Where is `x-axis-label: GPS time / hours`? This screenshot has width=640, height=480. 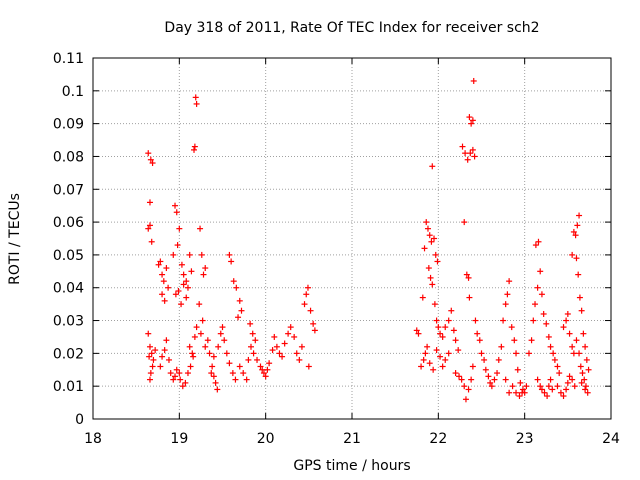
x-axis-label: GPS time / hours is located at coordinates (351, 466).